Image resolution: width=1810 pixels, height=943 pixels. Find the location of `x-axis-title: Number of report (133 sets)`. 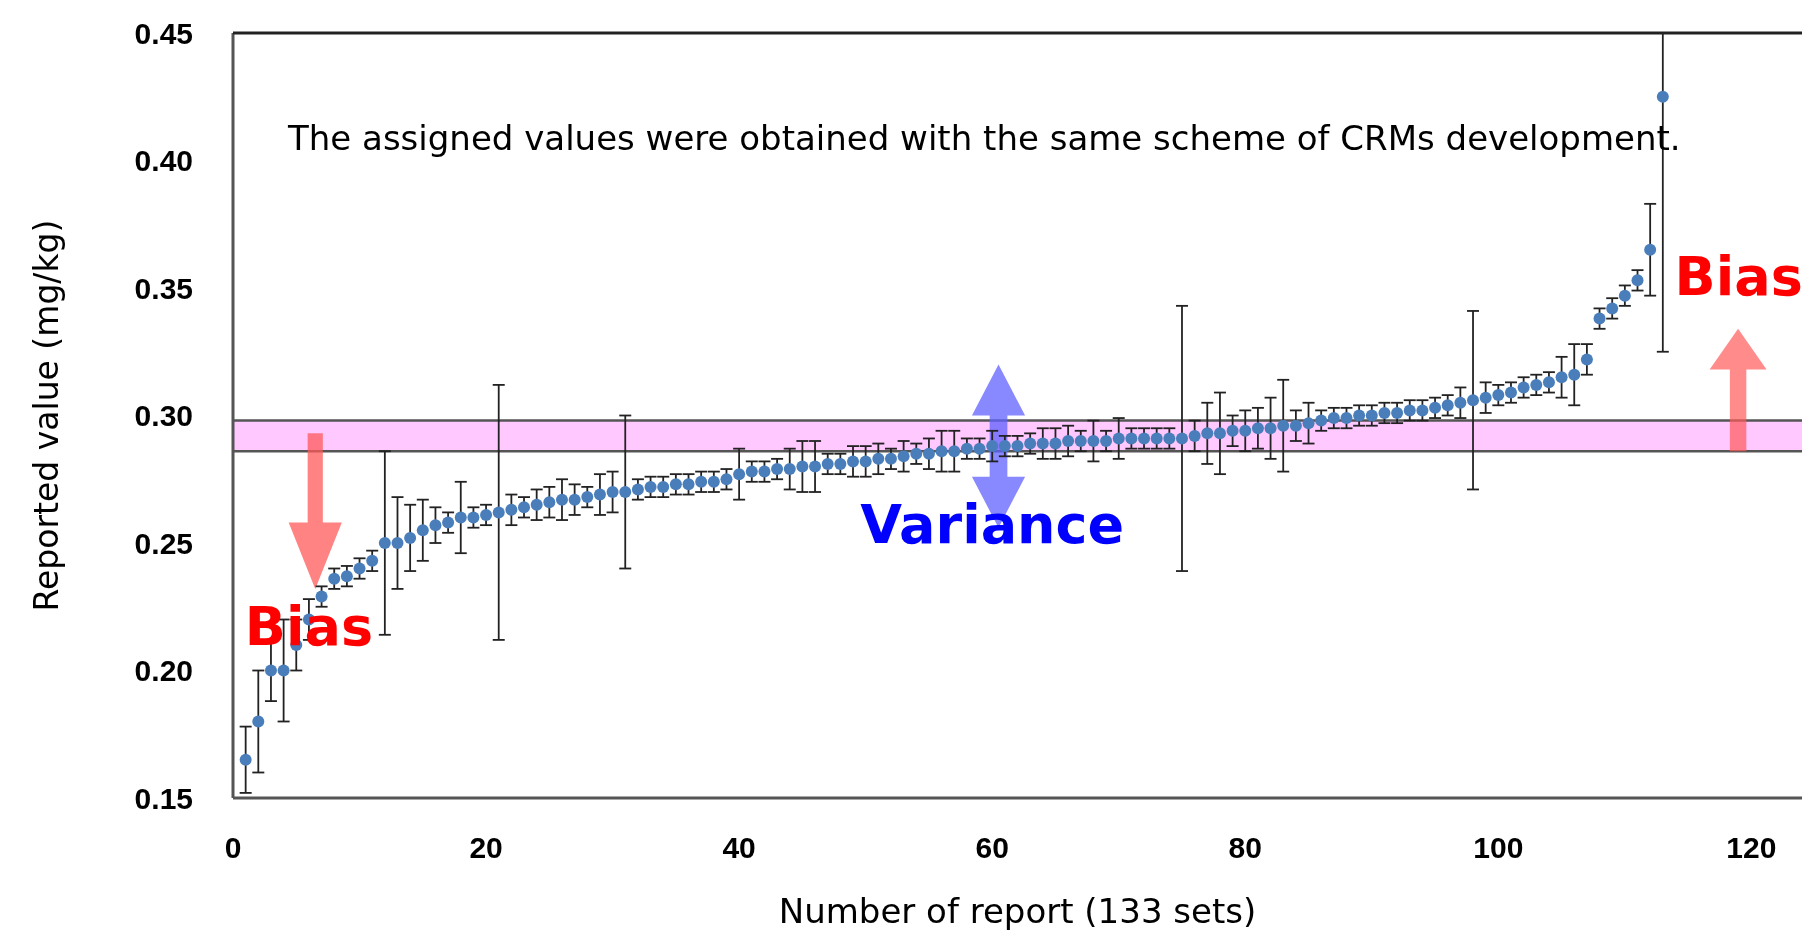

x-axis-title: Number of report (133 sets) is located at coordinates (1017, 911).